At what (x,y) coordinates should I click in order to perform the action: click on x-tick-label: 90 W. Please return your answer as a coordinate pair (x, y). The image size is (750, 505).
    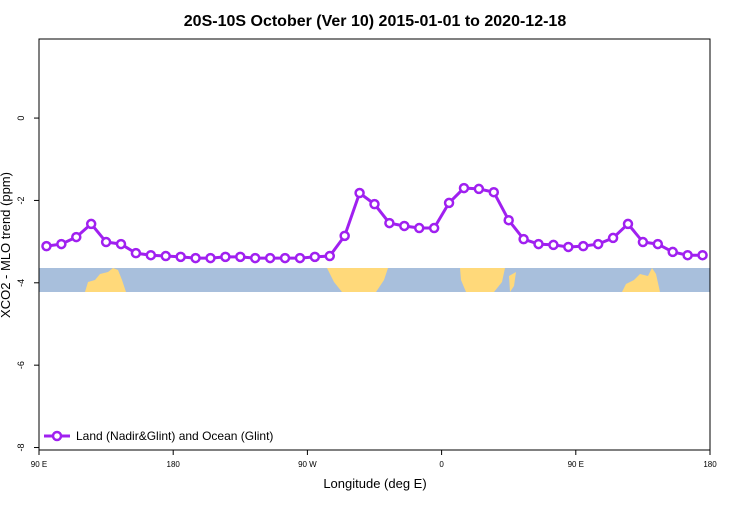
    Looking at the image, I should click on (307, 464).